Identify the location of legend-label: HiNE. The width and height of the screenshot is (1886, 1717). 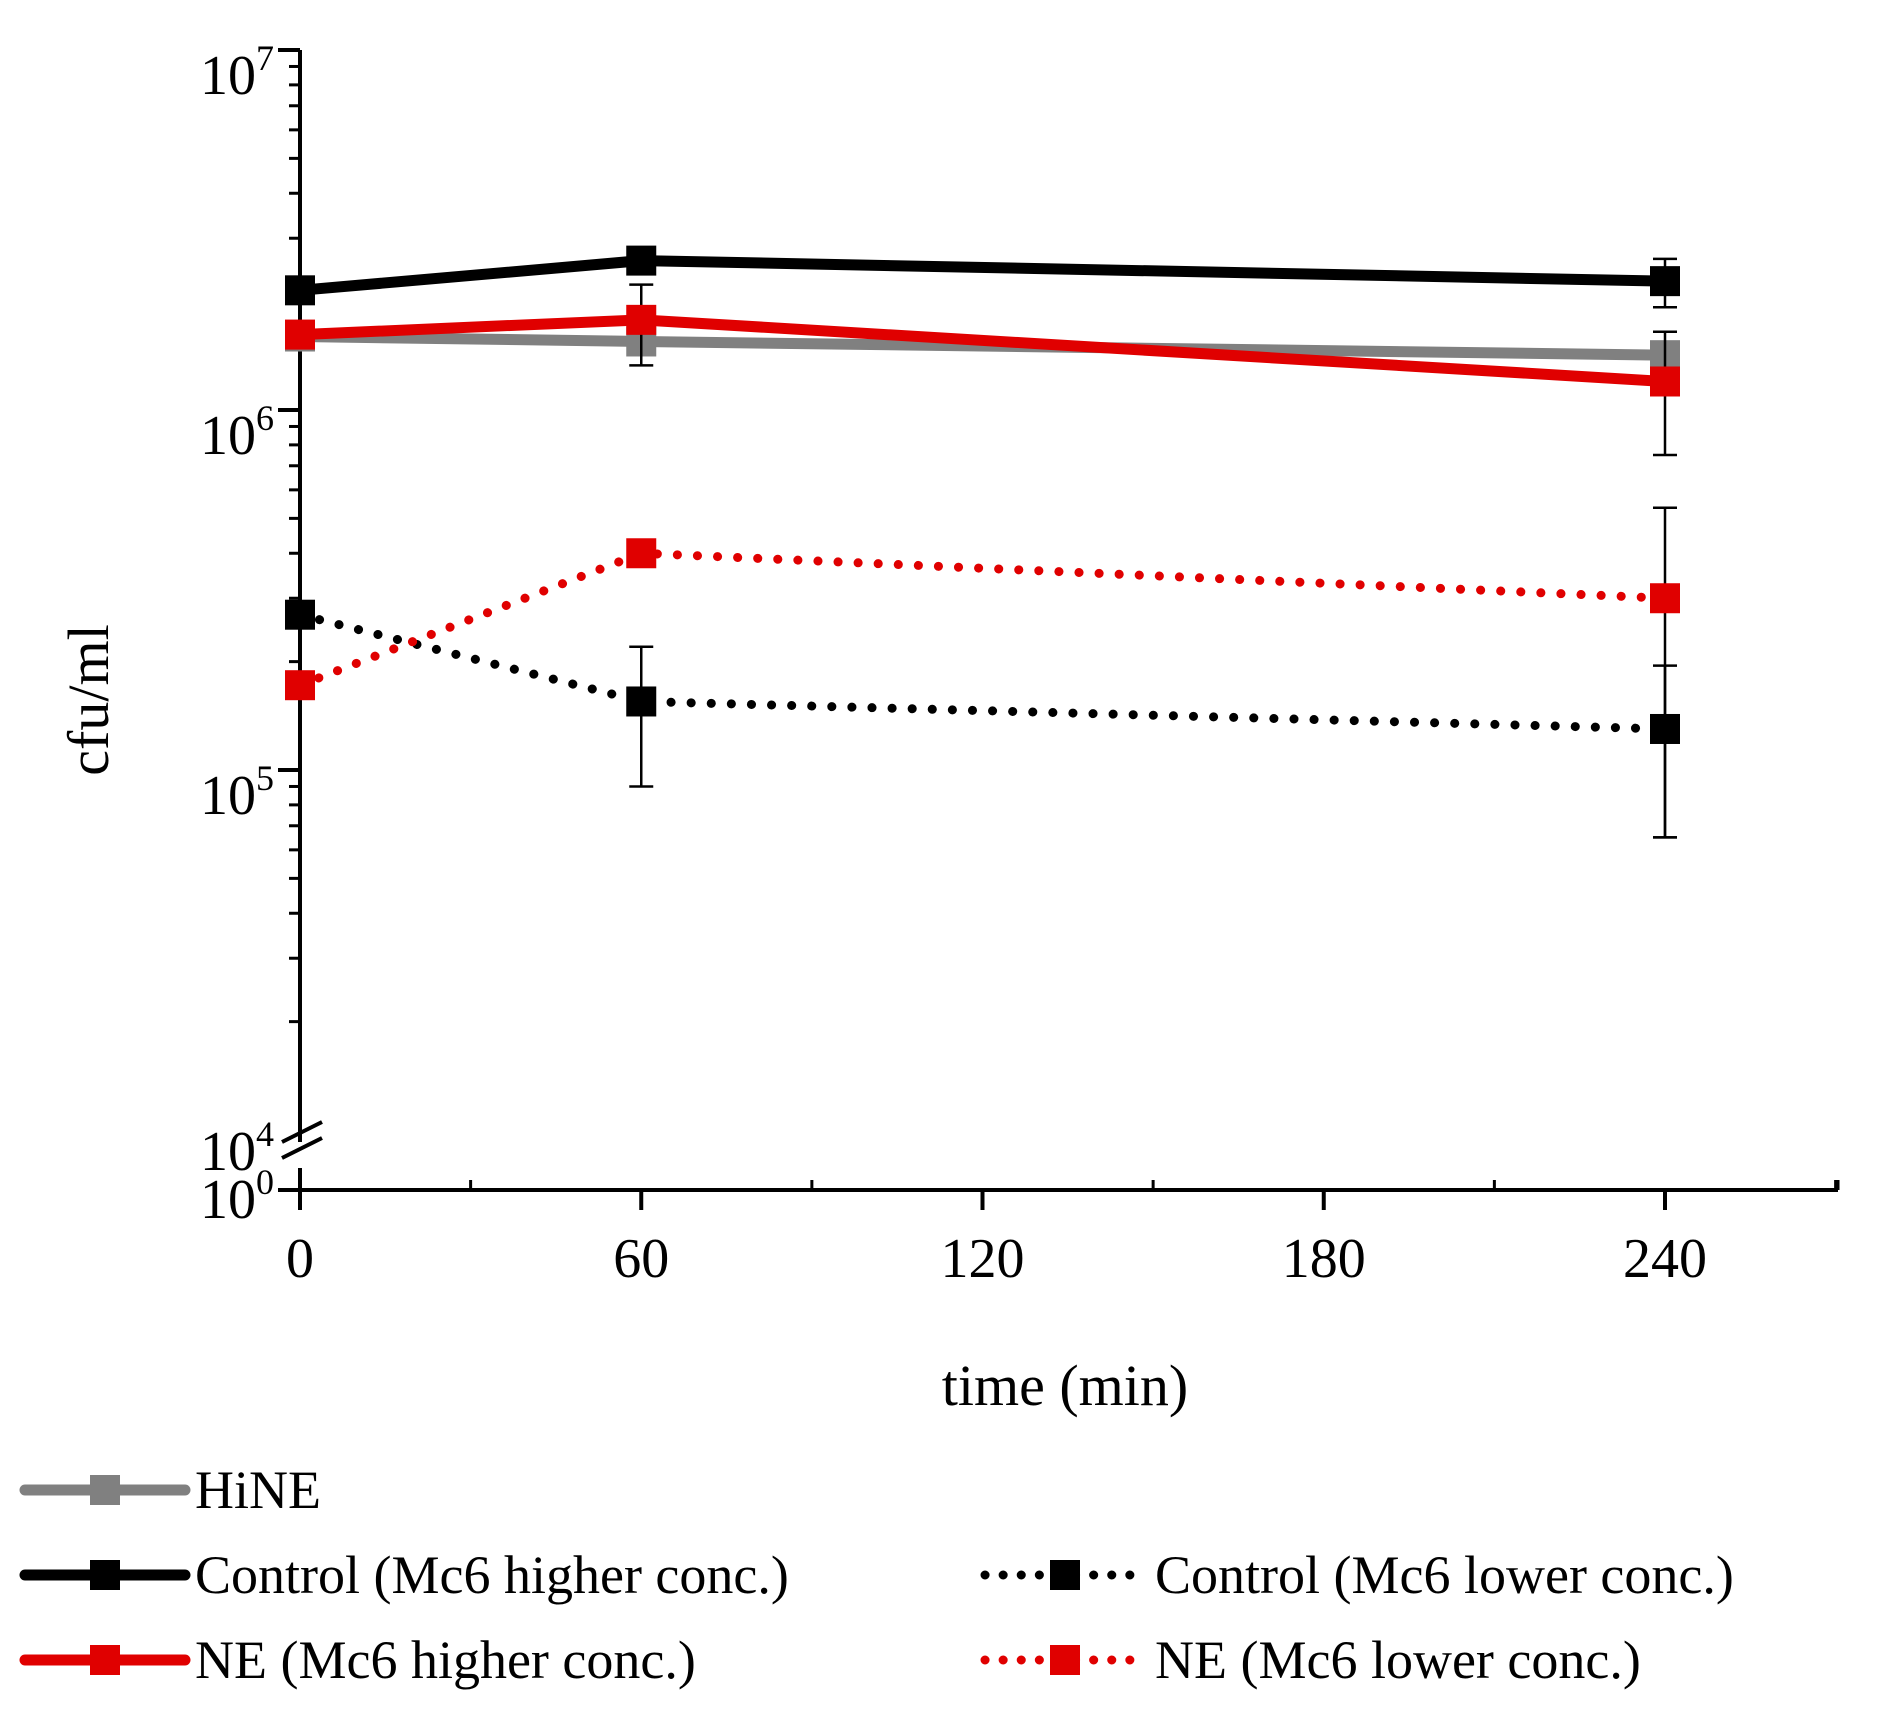
(258, 1490).